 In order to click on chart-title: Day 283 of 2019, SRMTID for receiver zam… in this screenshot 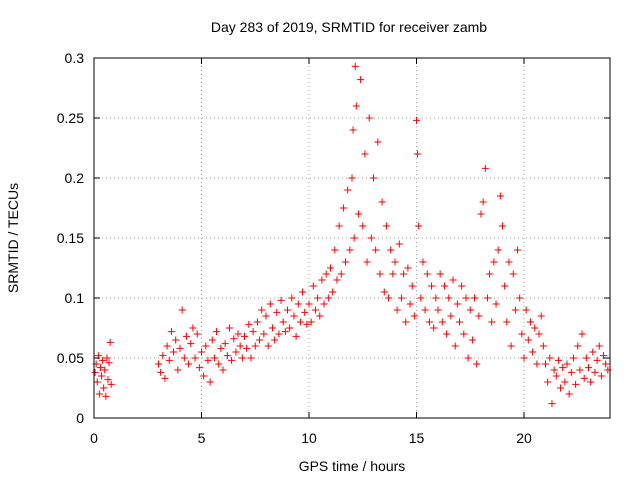, I will do `click(349, 27)`.